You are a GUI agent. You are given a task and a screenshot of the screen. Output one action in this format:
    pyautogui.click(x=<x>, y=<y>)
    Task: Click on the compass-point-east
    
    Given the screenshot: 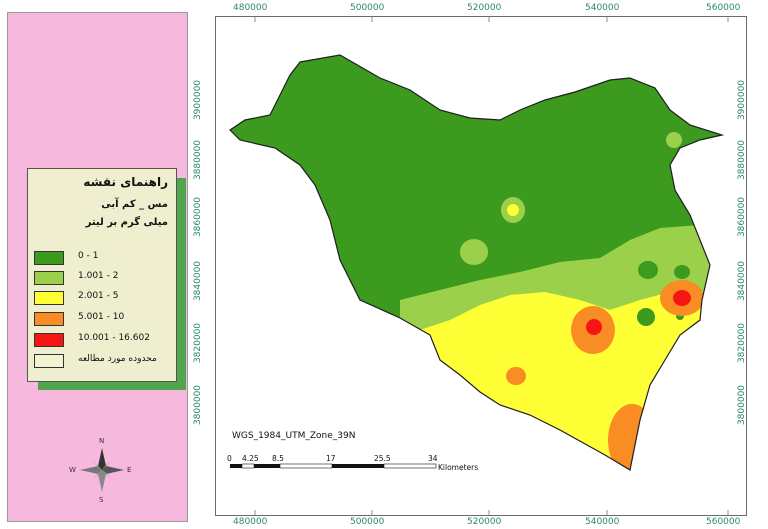 What is the action you would take?
    pyautogui.click(x=113, y=470)
    